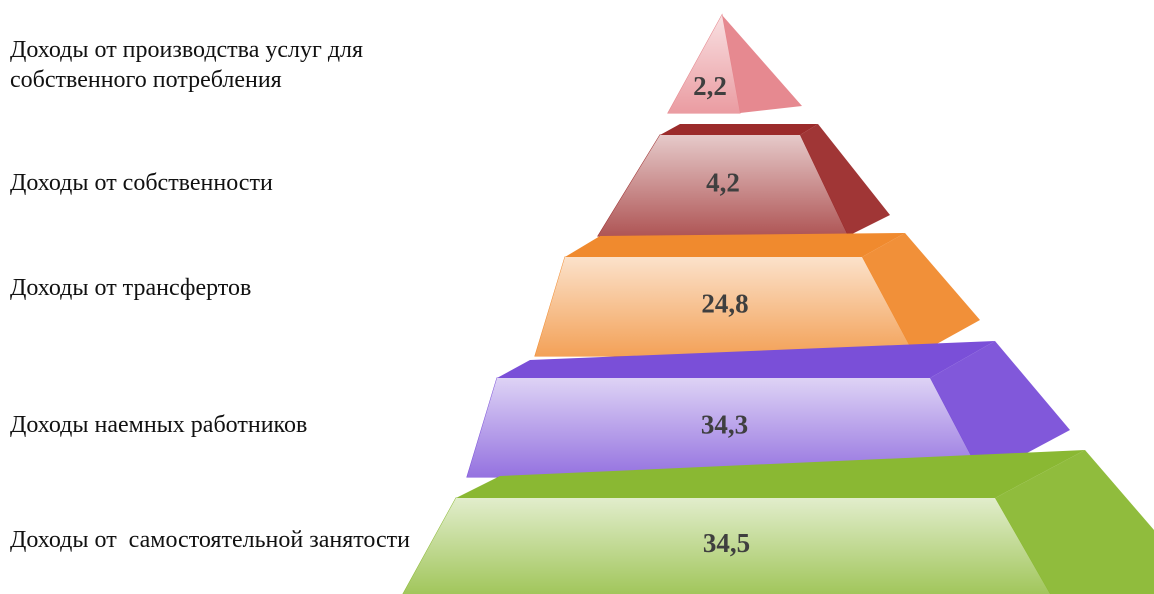 This screenshot has width=1154, height=594. Describe the element at coordinates (724, 425) in the screenshot. I see `value-label: 34,3` at that location.